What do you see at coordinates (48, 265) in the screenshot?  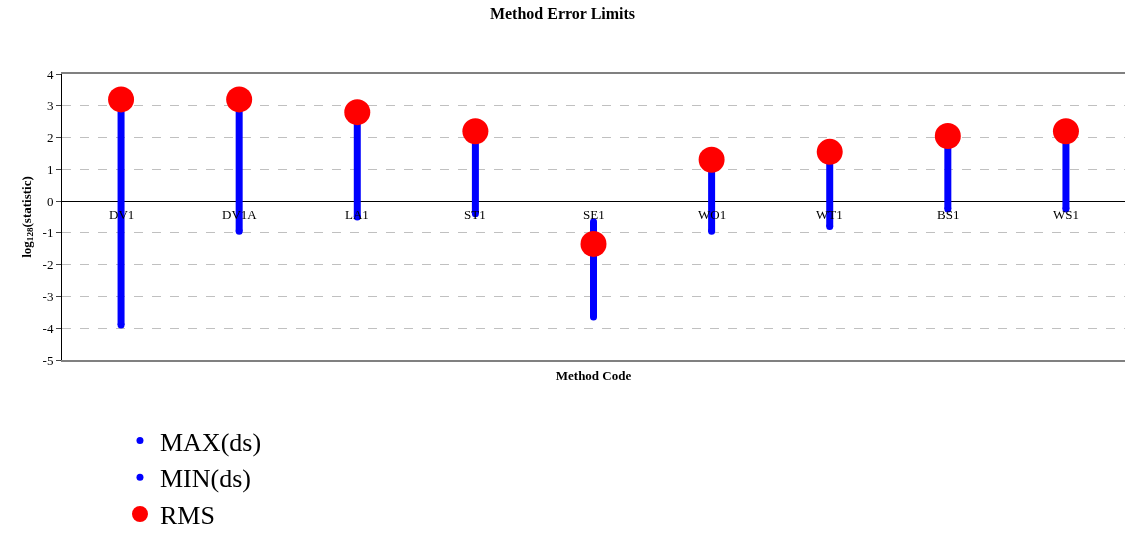 I see `y-tick-label: -2` at bounding box center [48, 265].